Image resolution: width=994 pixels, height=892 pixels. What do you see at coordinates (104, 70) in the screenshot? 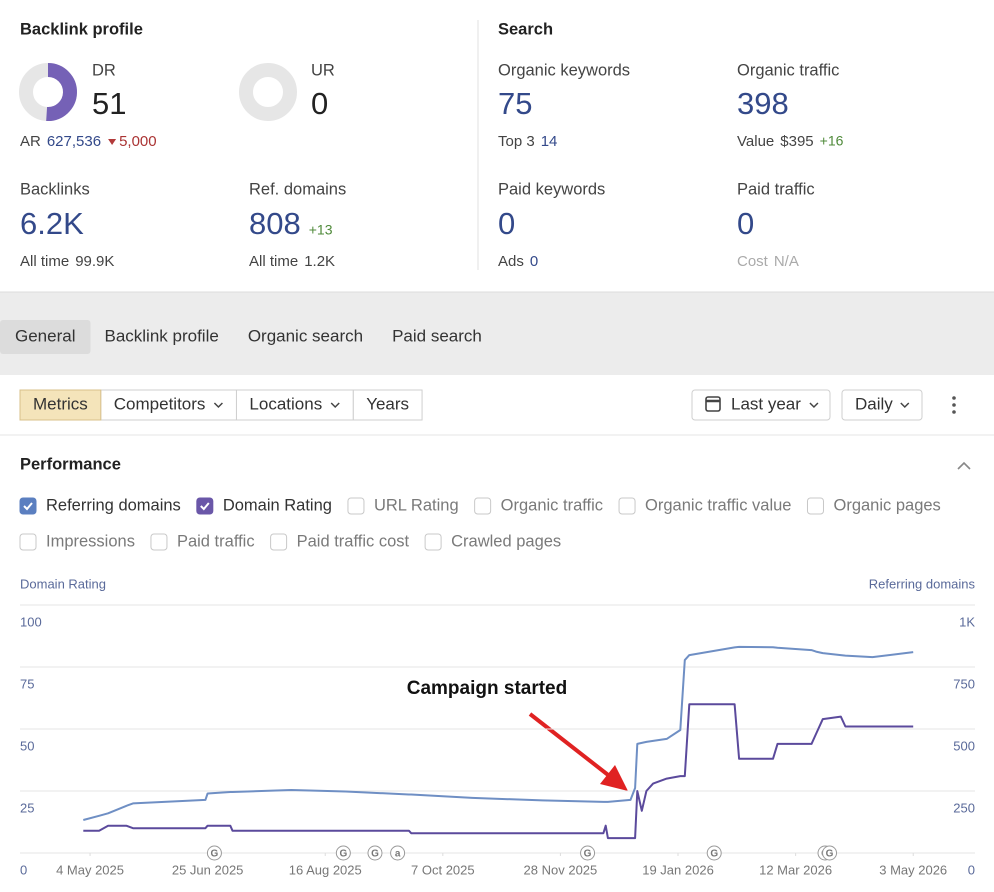
I see `label: DR` at bounding box center [104, 70].